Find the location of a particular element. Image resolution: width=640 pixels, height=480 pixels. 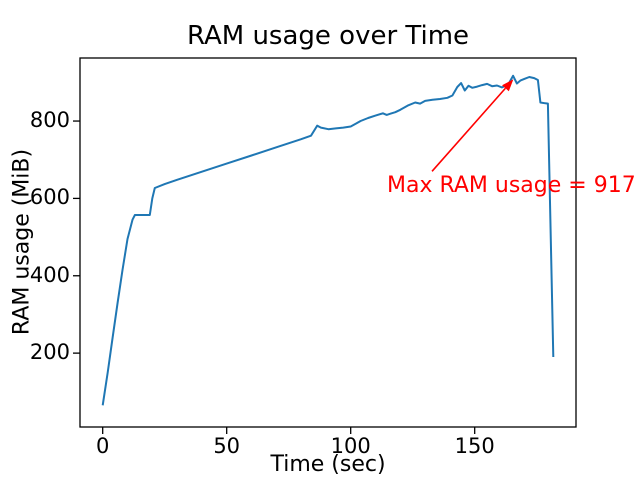

x-tick-label: 100 is located at coordinates (350, 446).